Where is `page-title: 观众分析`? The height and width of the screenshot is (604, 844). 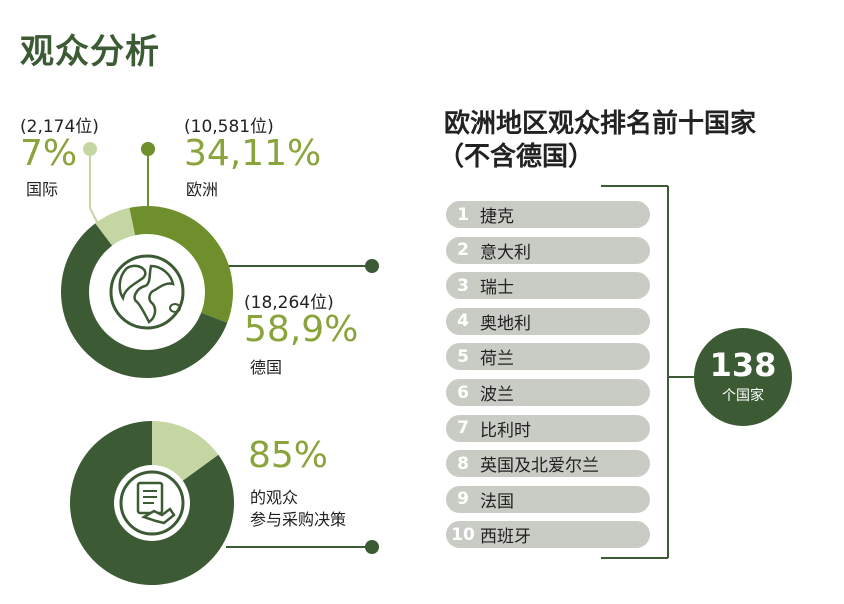
page-title: 观众分析 is located at coordinates (90, 52).